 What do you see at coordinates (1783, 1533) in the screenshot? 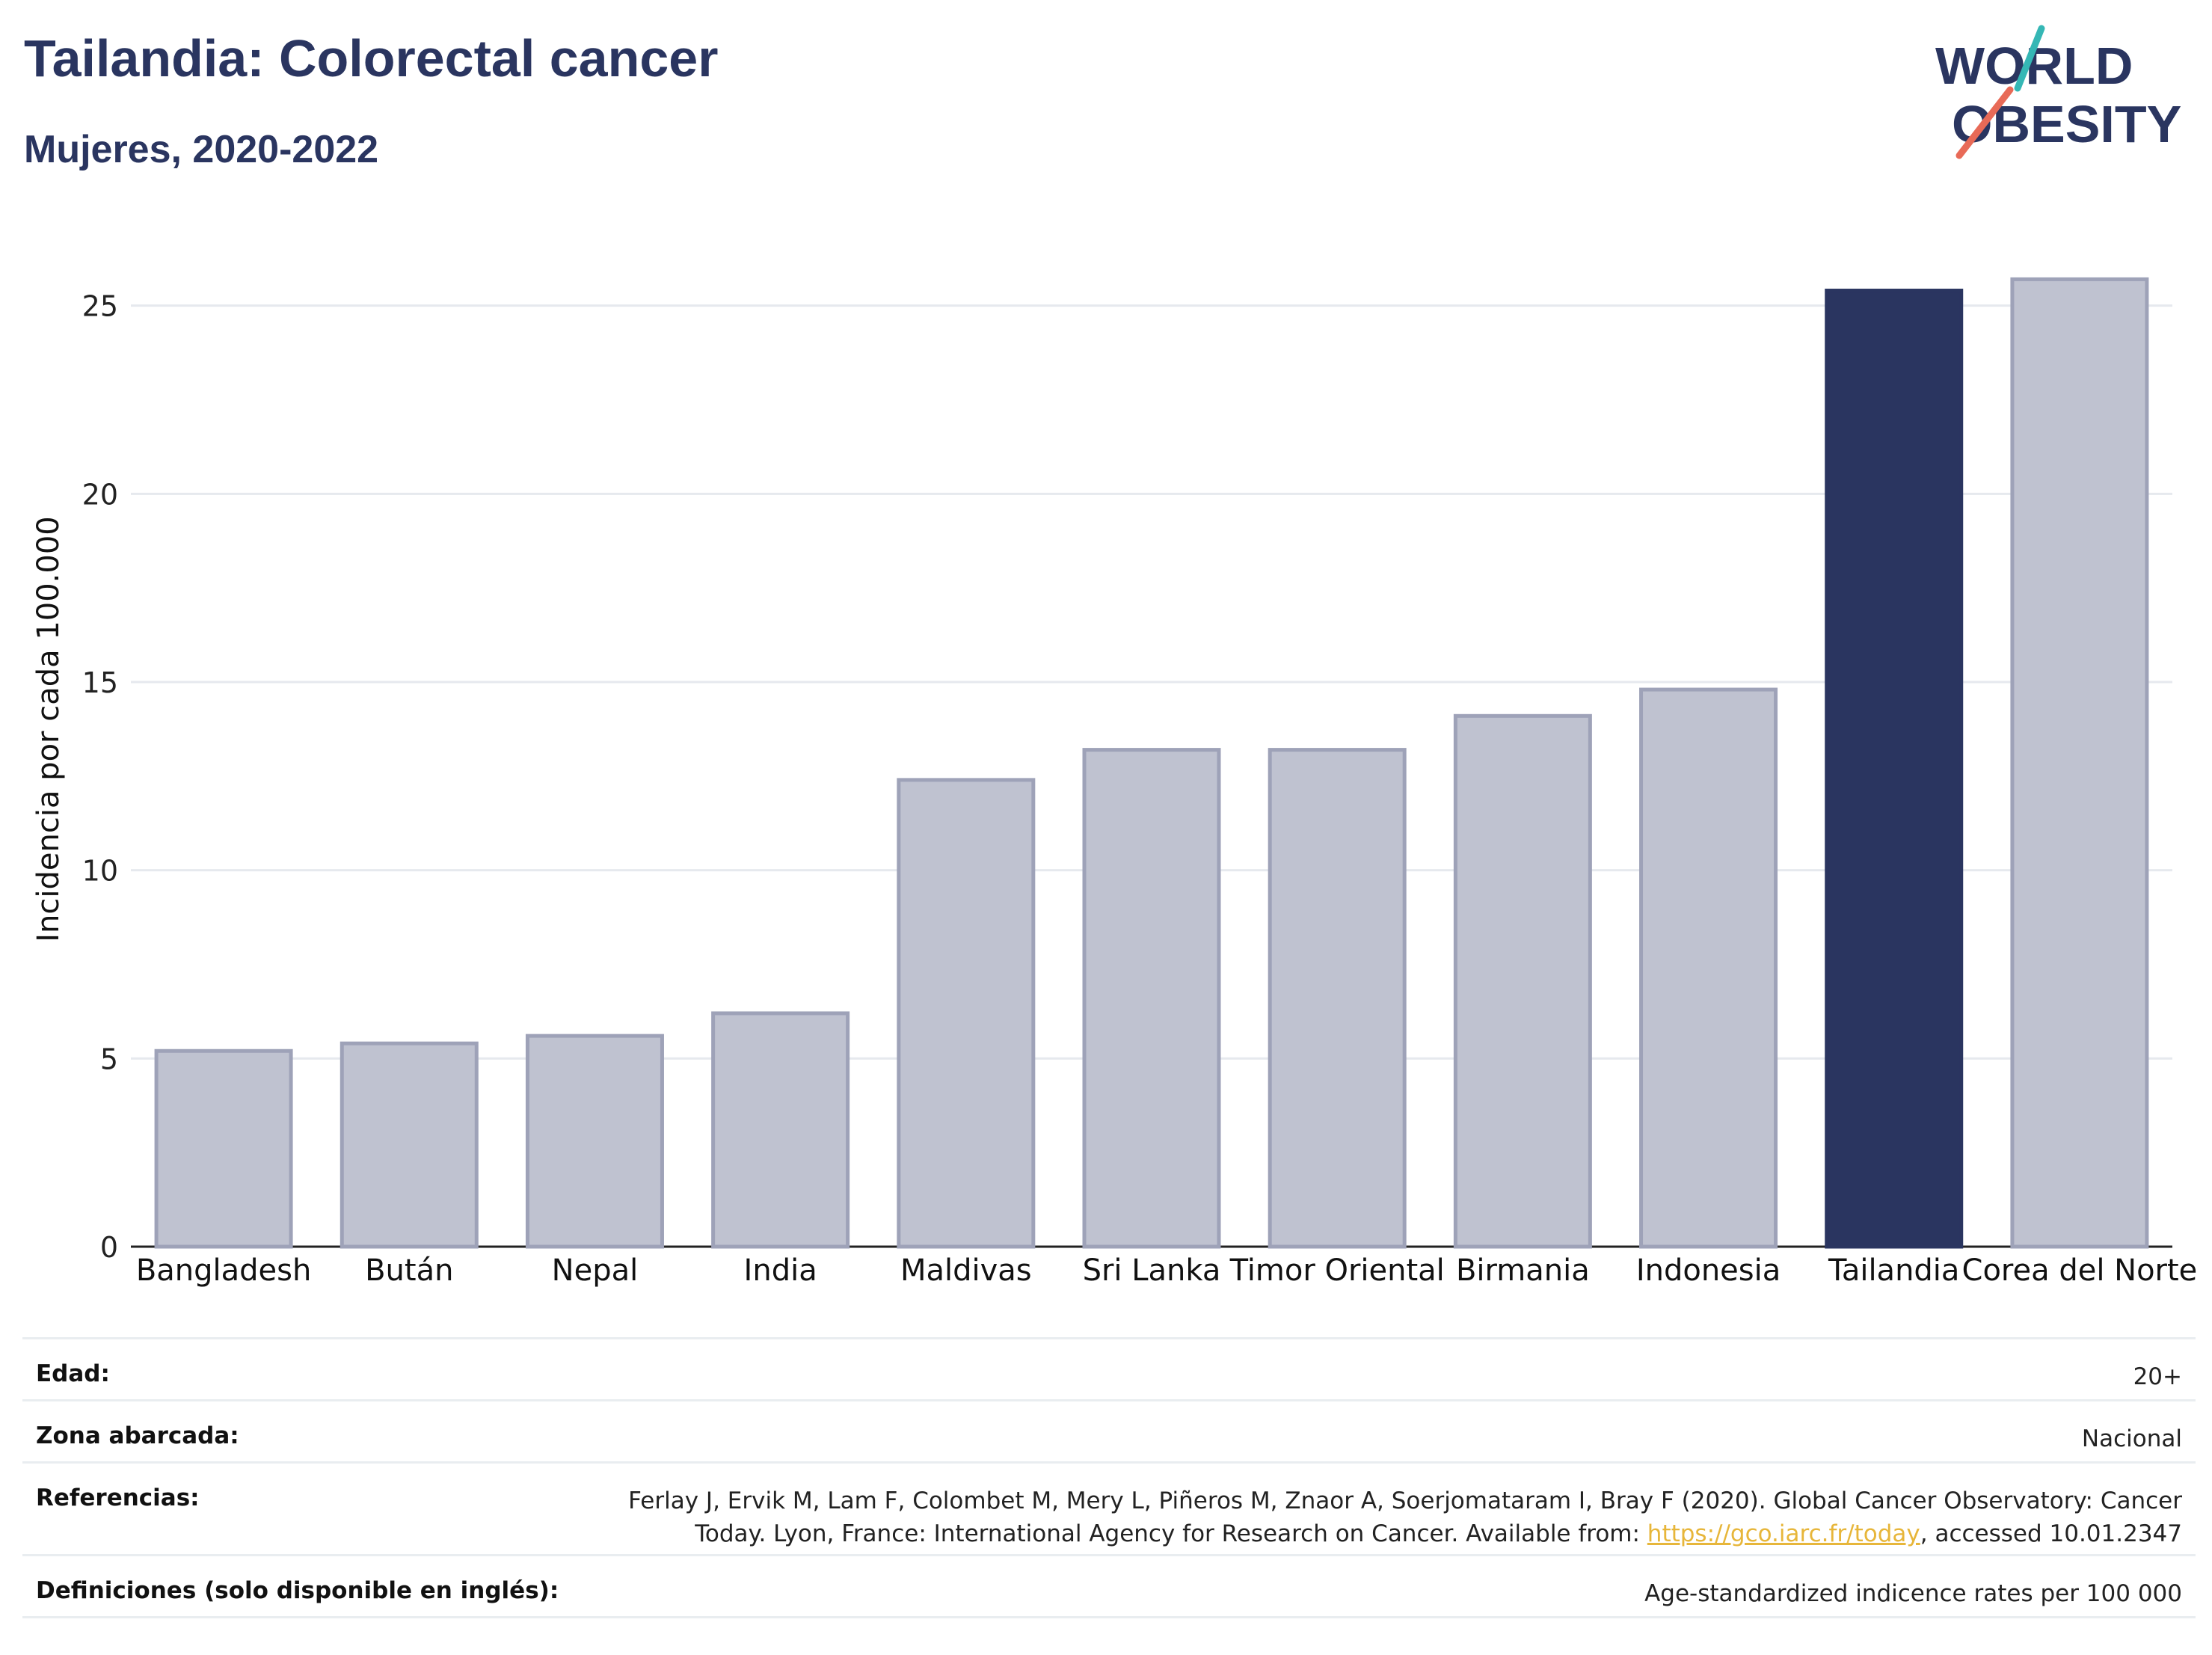
I see `references-link: https://gco.iarc.fr/today` at bounding box center [1783, 1533].